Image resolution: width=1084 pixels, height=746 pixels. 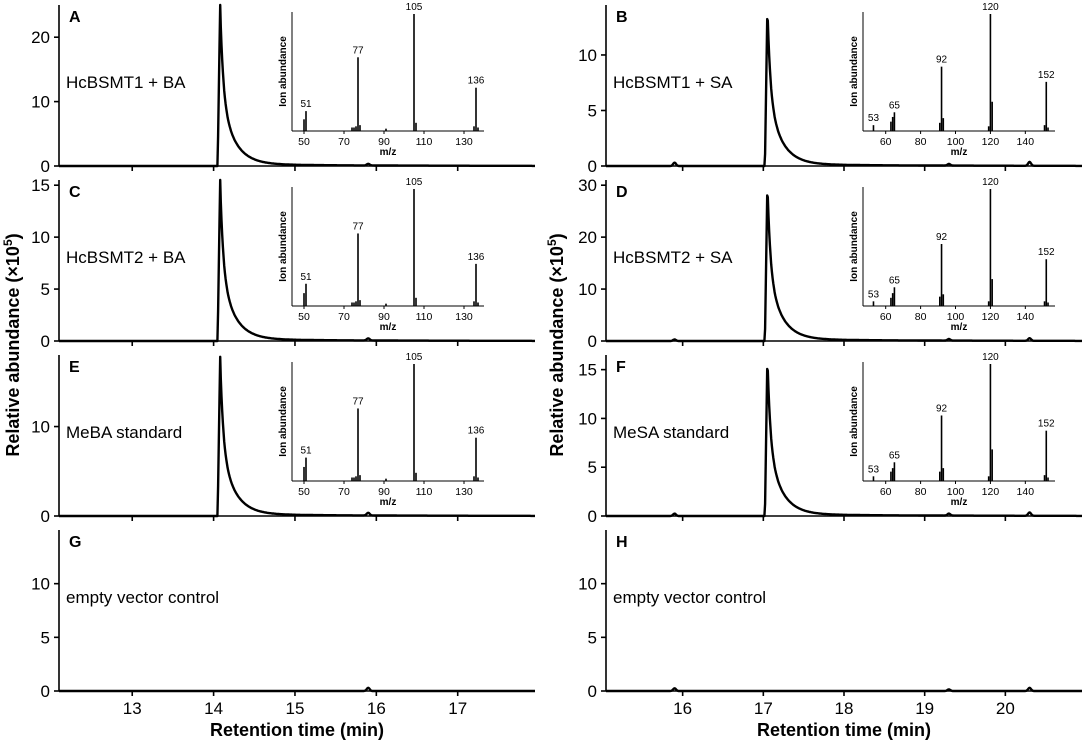 I want to click on sample-label: HcBSMT1 + SA, so click(x=673, y=82).